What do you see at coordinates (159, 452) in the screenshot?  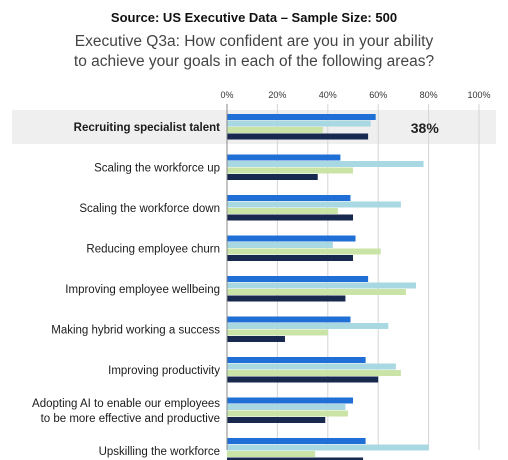 I see `category-label: Upskilling the workforce` at bounding box center [159, 452].